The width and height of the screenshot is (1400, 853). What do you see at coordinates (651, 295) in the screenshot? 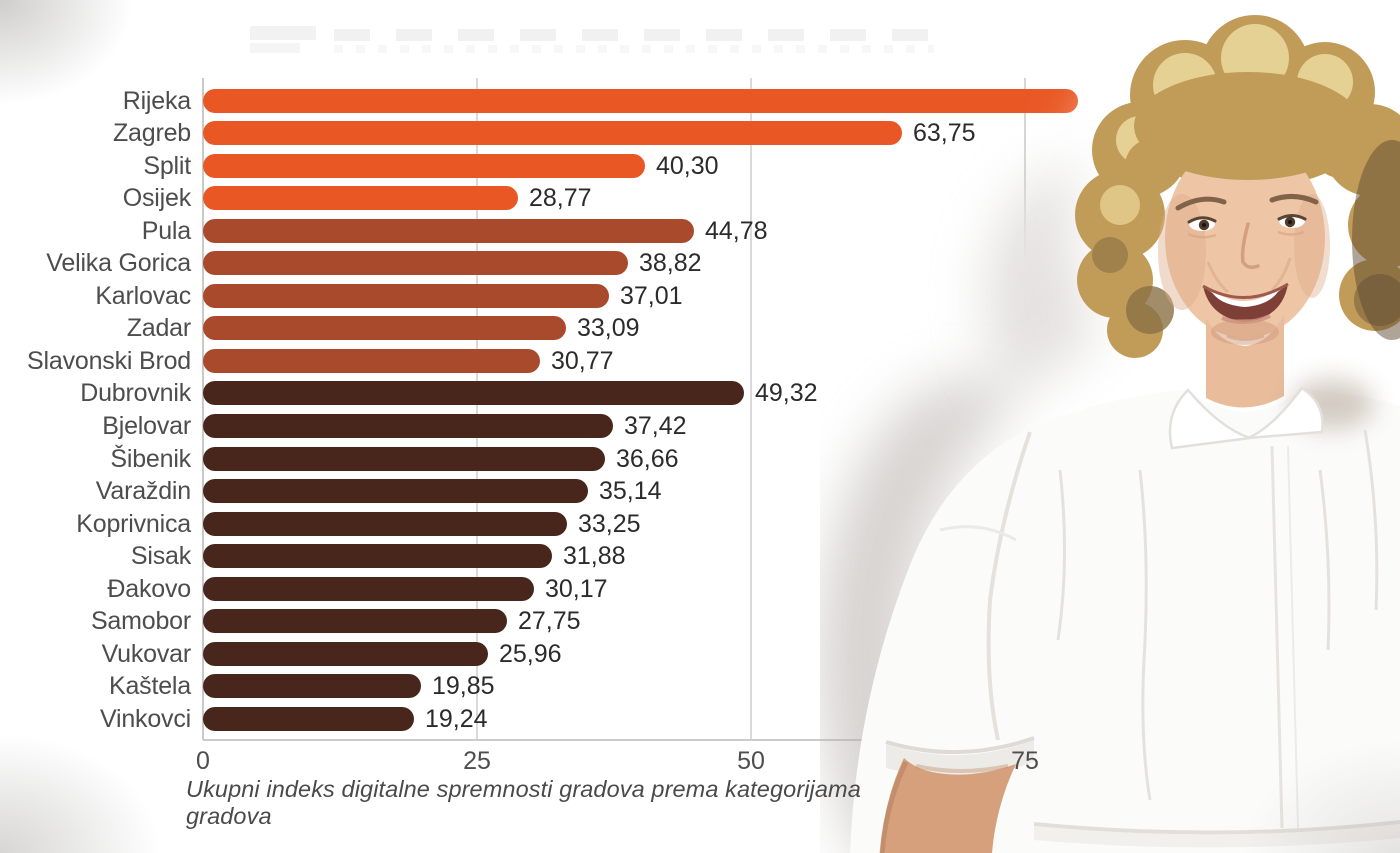
I see `value-label: 37,01` at bounding box center [651, 295].